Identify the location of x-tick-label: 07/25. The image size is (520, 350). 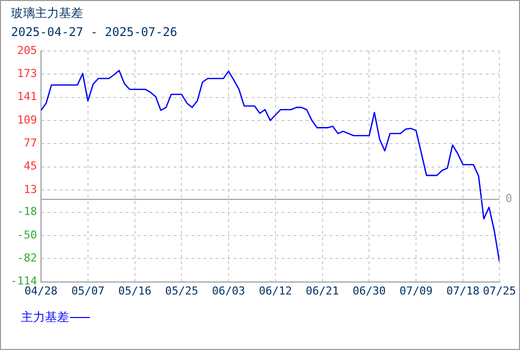
(499, 291).